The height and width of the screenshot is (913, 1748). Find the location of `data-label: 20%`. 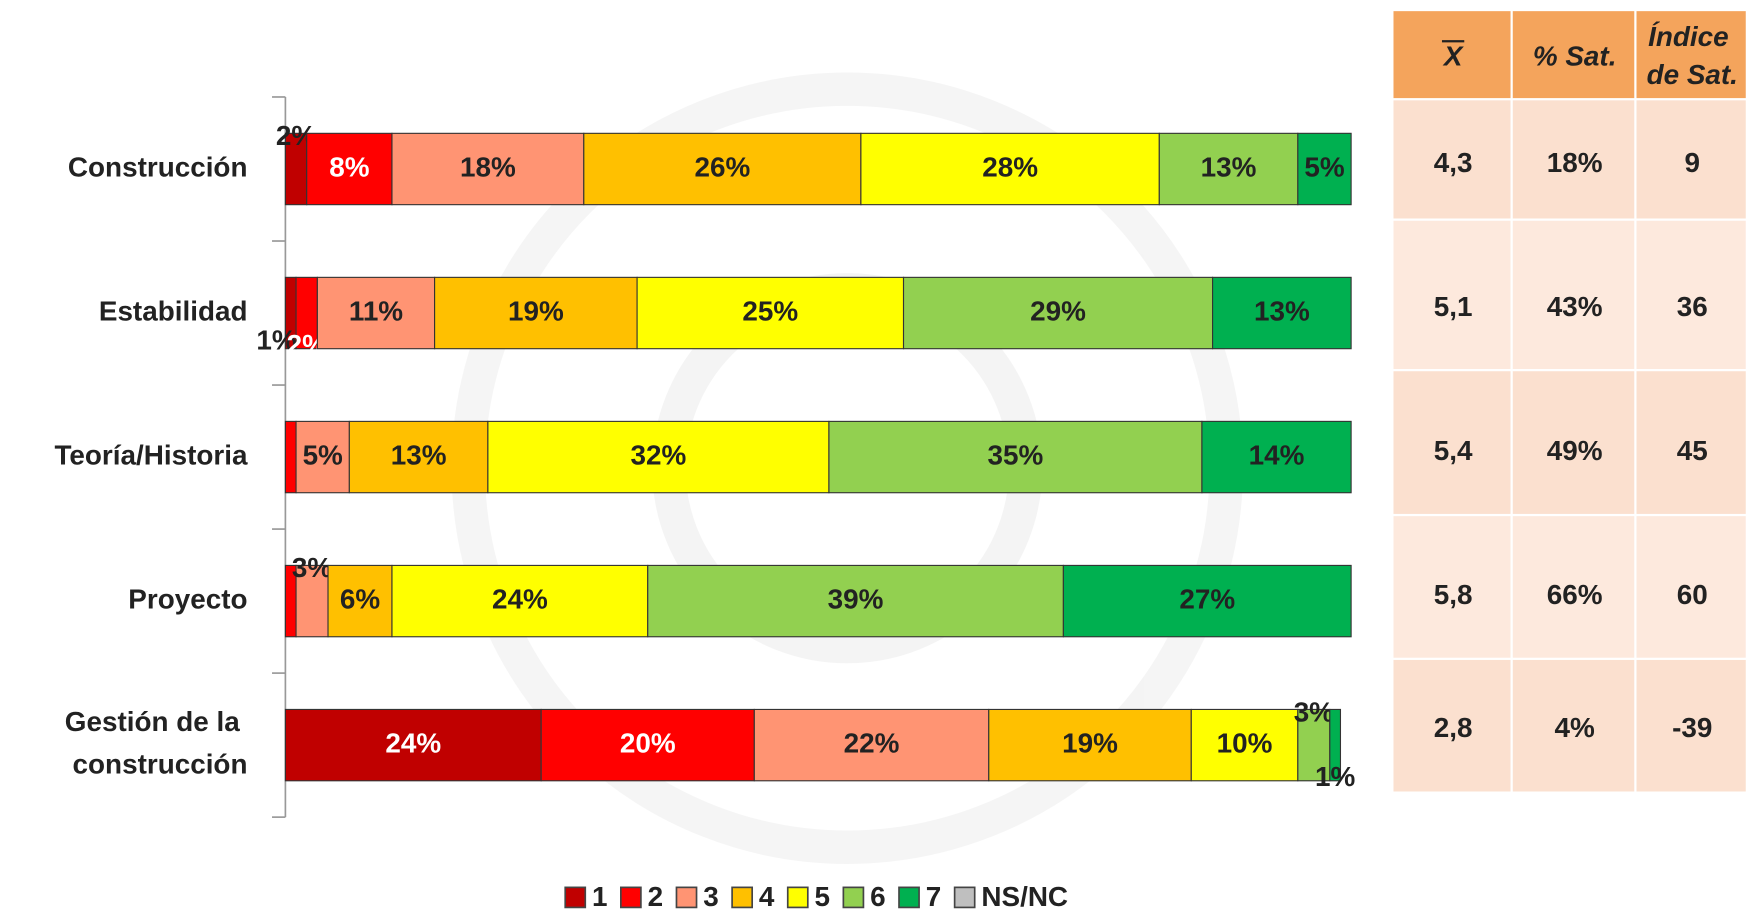

data-label: 20% is located at coordinates (648, 742).